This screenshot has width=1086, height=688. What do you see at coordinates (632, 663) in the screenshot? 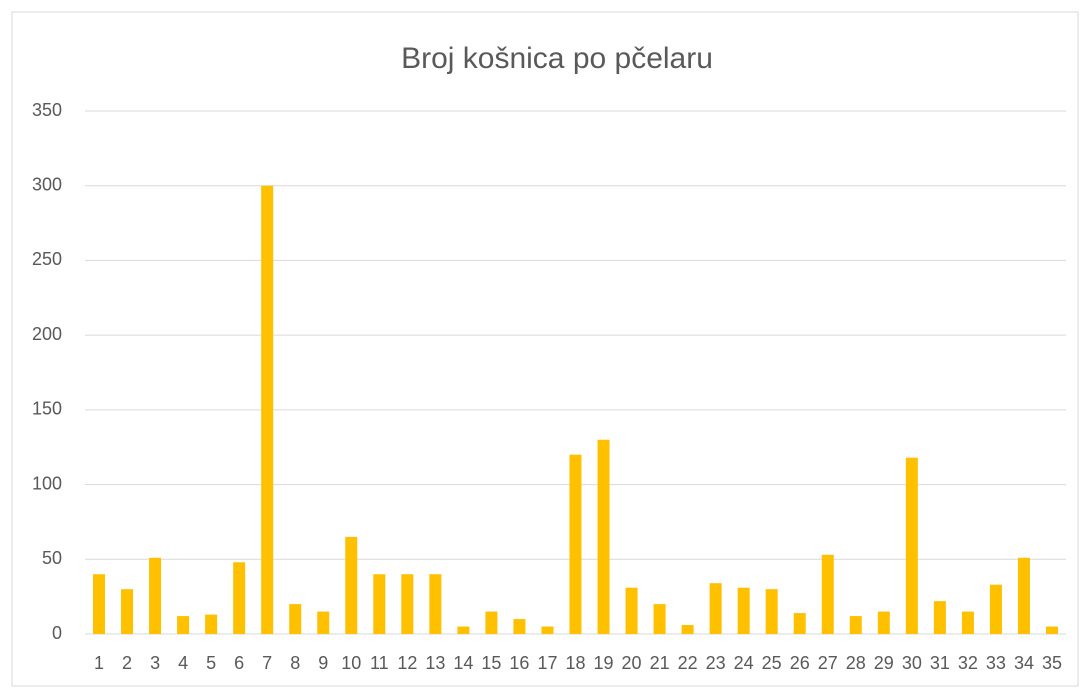
I see `x-tick-label: 20` at bounding box center [632, 663].